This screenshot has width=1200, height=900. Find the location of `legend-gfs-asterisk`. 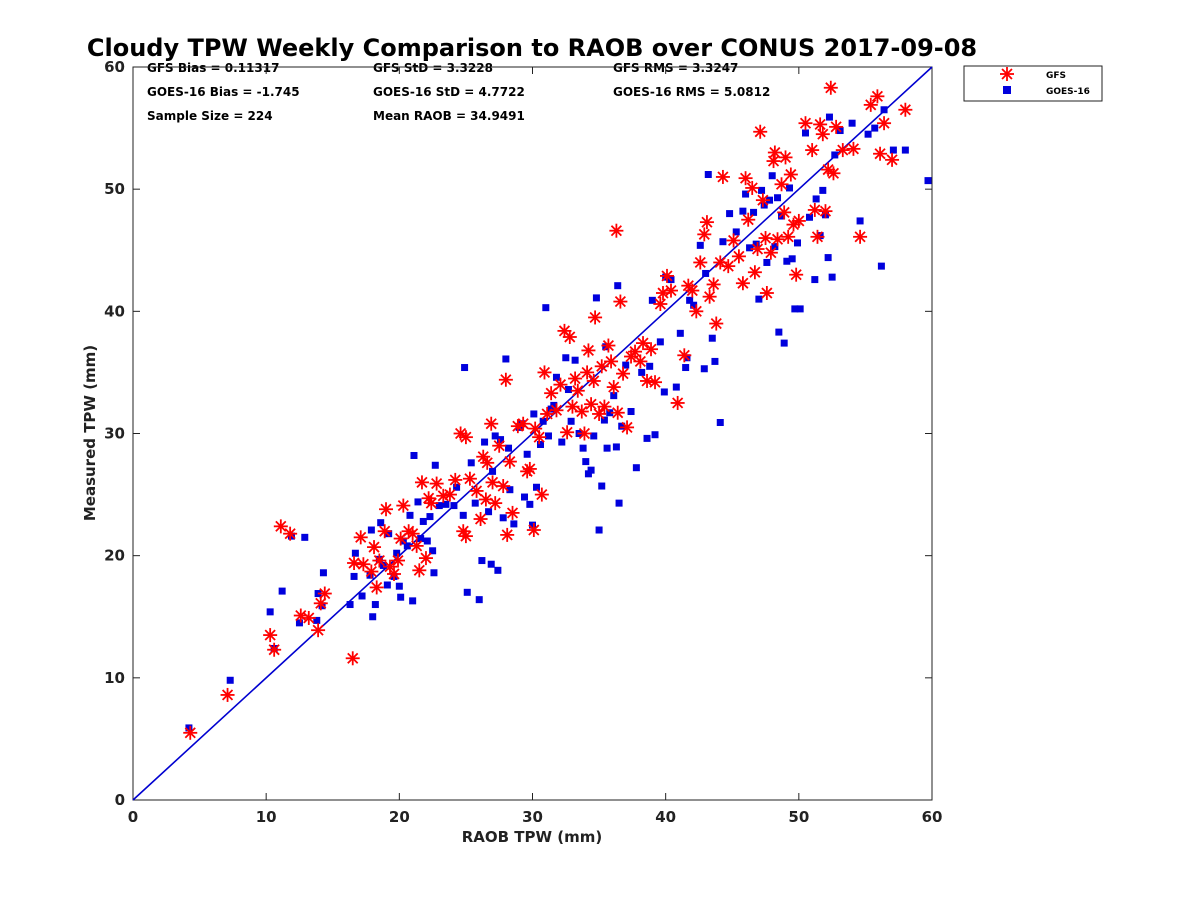

legend-gfs-asterisk is located at coordinates (1007, 74).